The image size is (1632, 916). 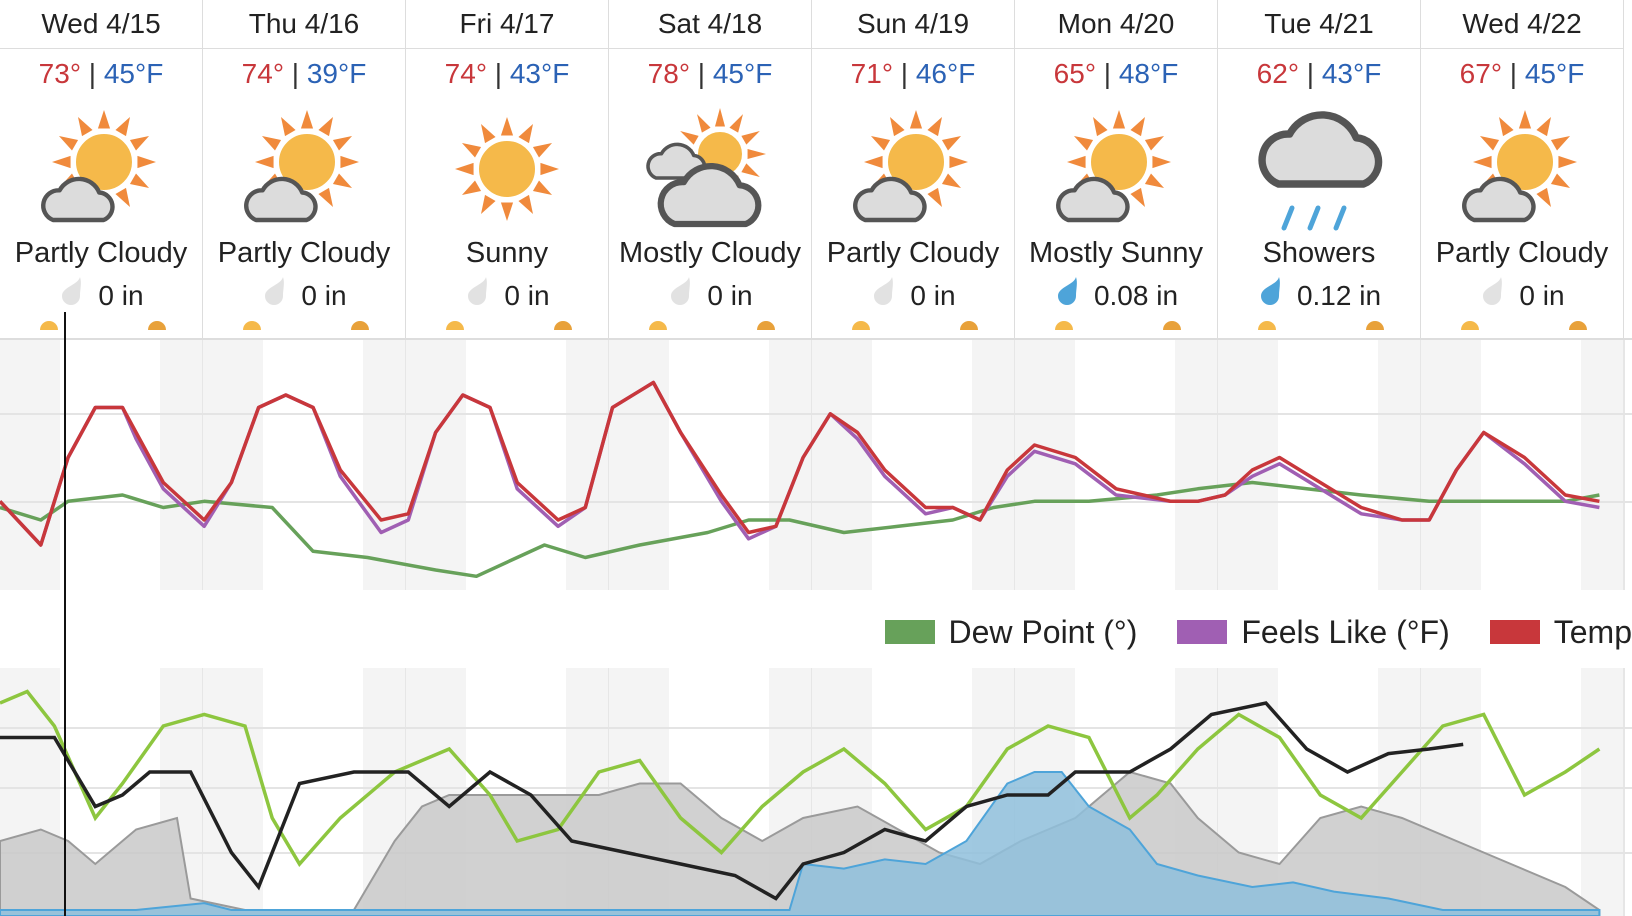 What do you see at coordinates (1148, 73) in the screenshot?
I see `low-temp: 48°F` at bounding box center [1148, 73].